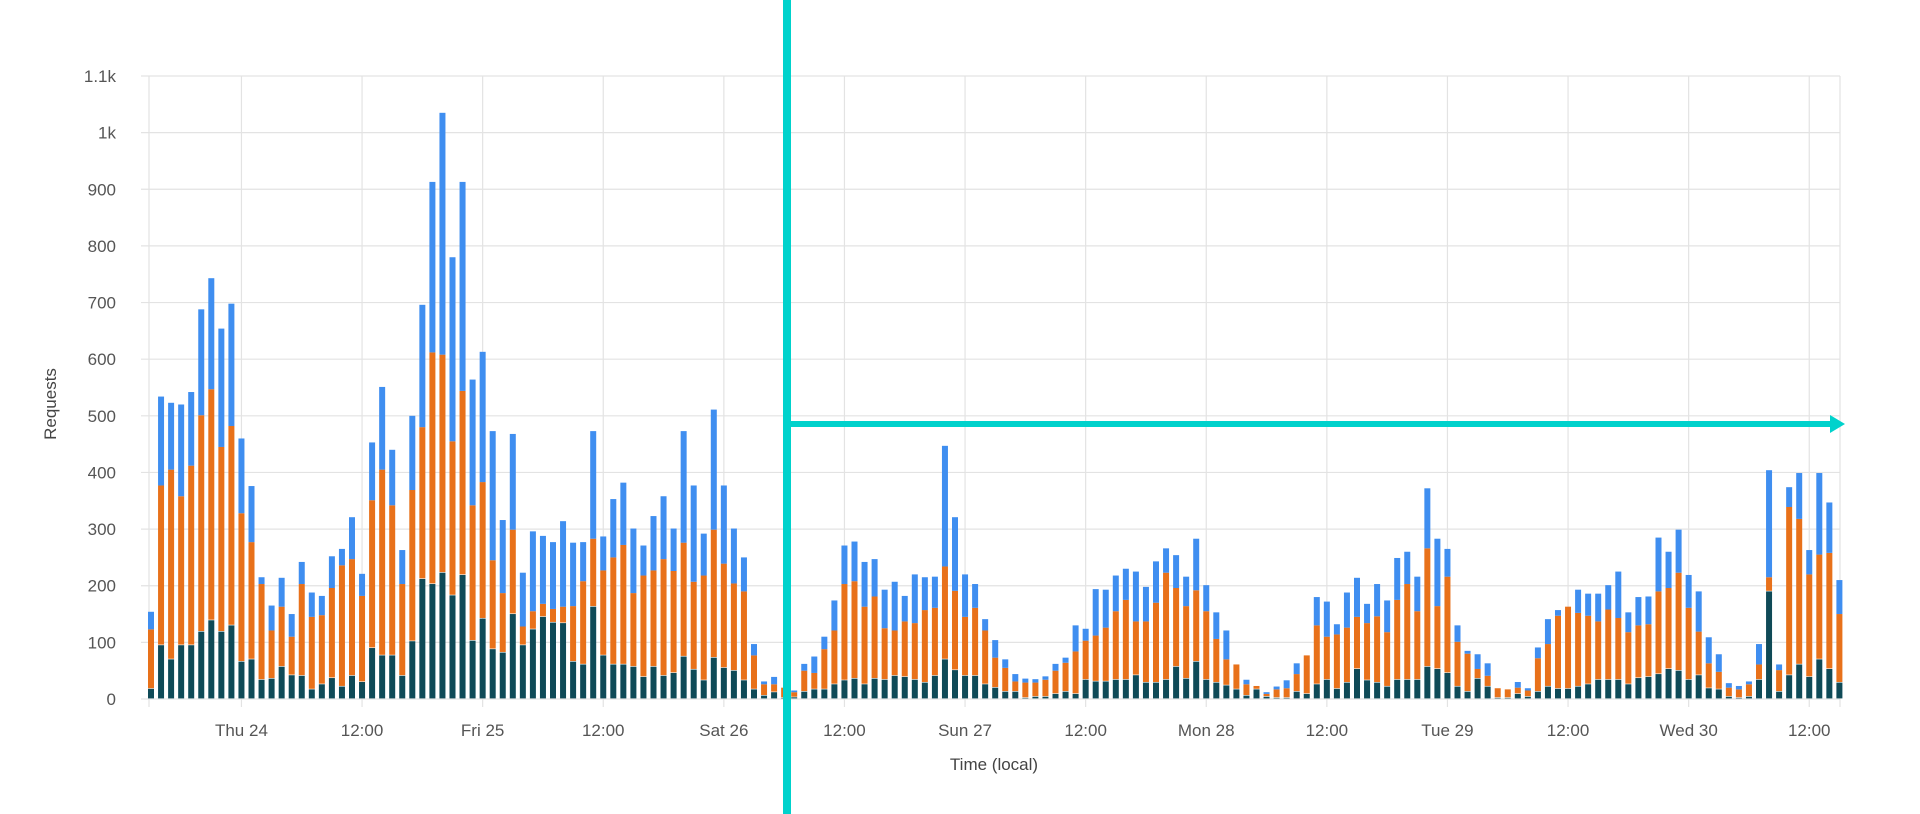 The width and height of the screenshot is (1920, 814). What do you see at coordinates (844, 730) in the screenshot?
I see `x-tick-label: 12:00` at bounding box center [844, 730].